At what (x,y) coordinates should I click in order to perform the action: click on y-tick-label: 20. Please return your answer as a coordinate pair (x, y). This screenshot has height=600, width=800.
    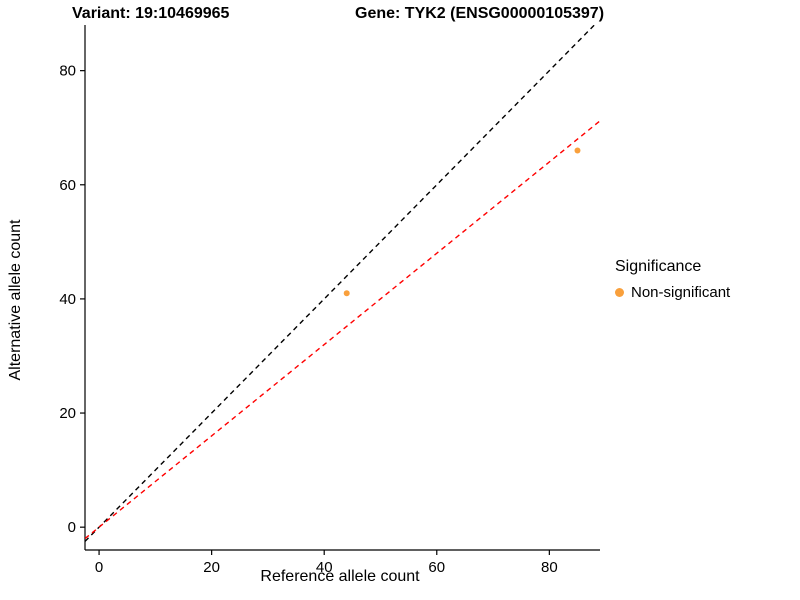
    Looking at the image, I should click on (67, 413).